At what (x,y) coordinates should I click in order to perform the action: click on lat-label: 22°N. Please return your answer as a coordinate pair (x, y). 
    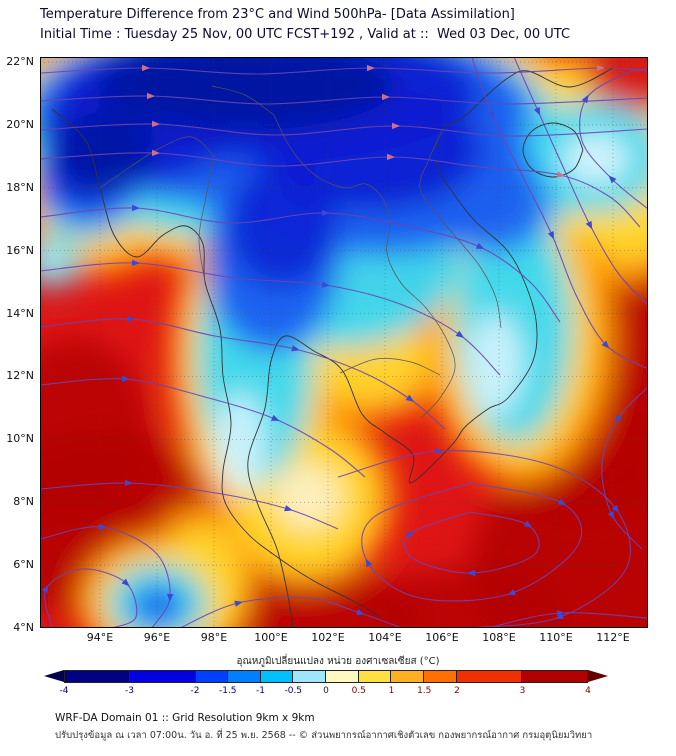
    Looking at the image, I should click on (20, 61).